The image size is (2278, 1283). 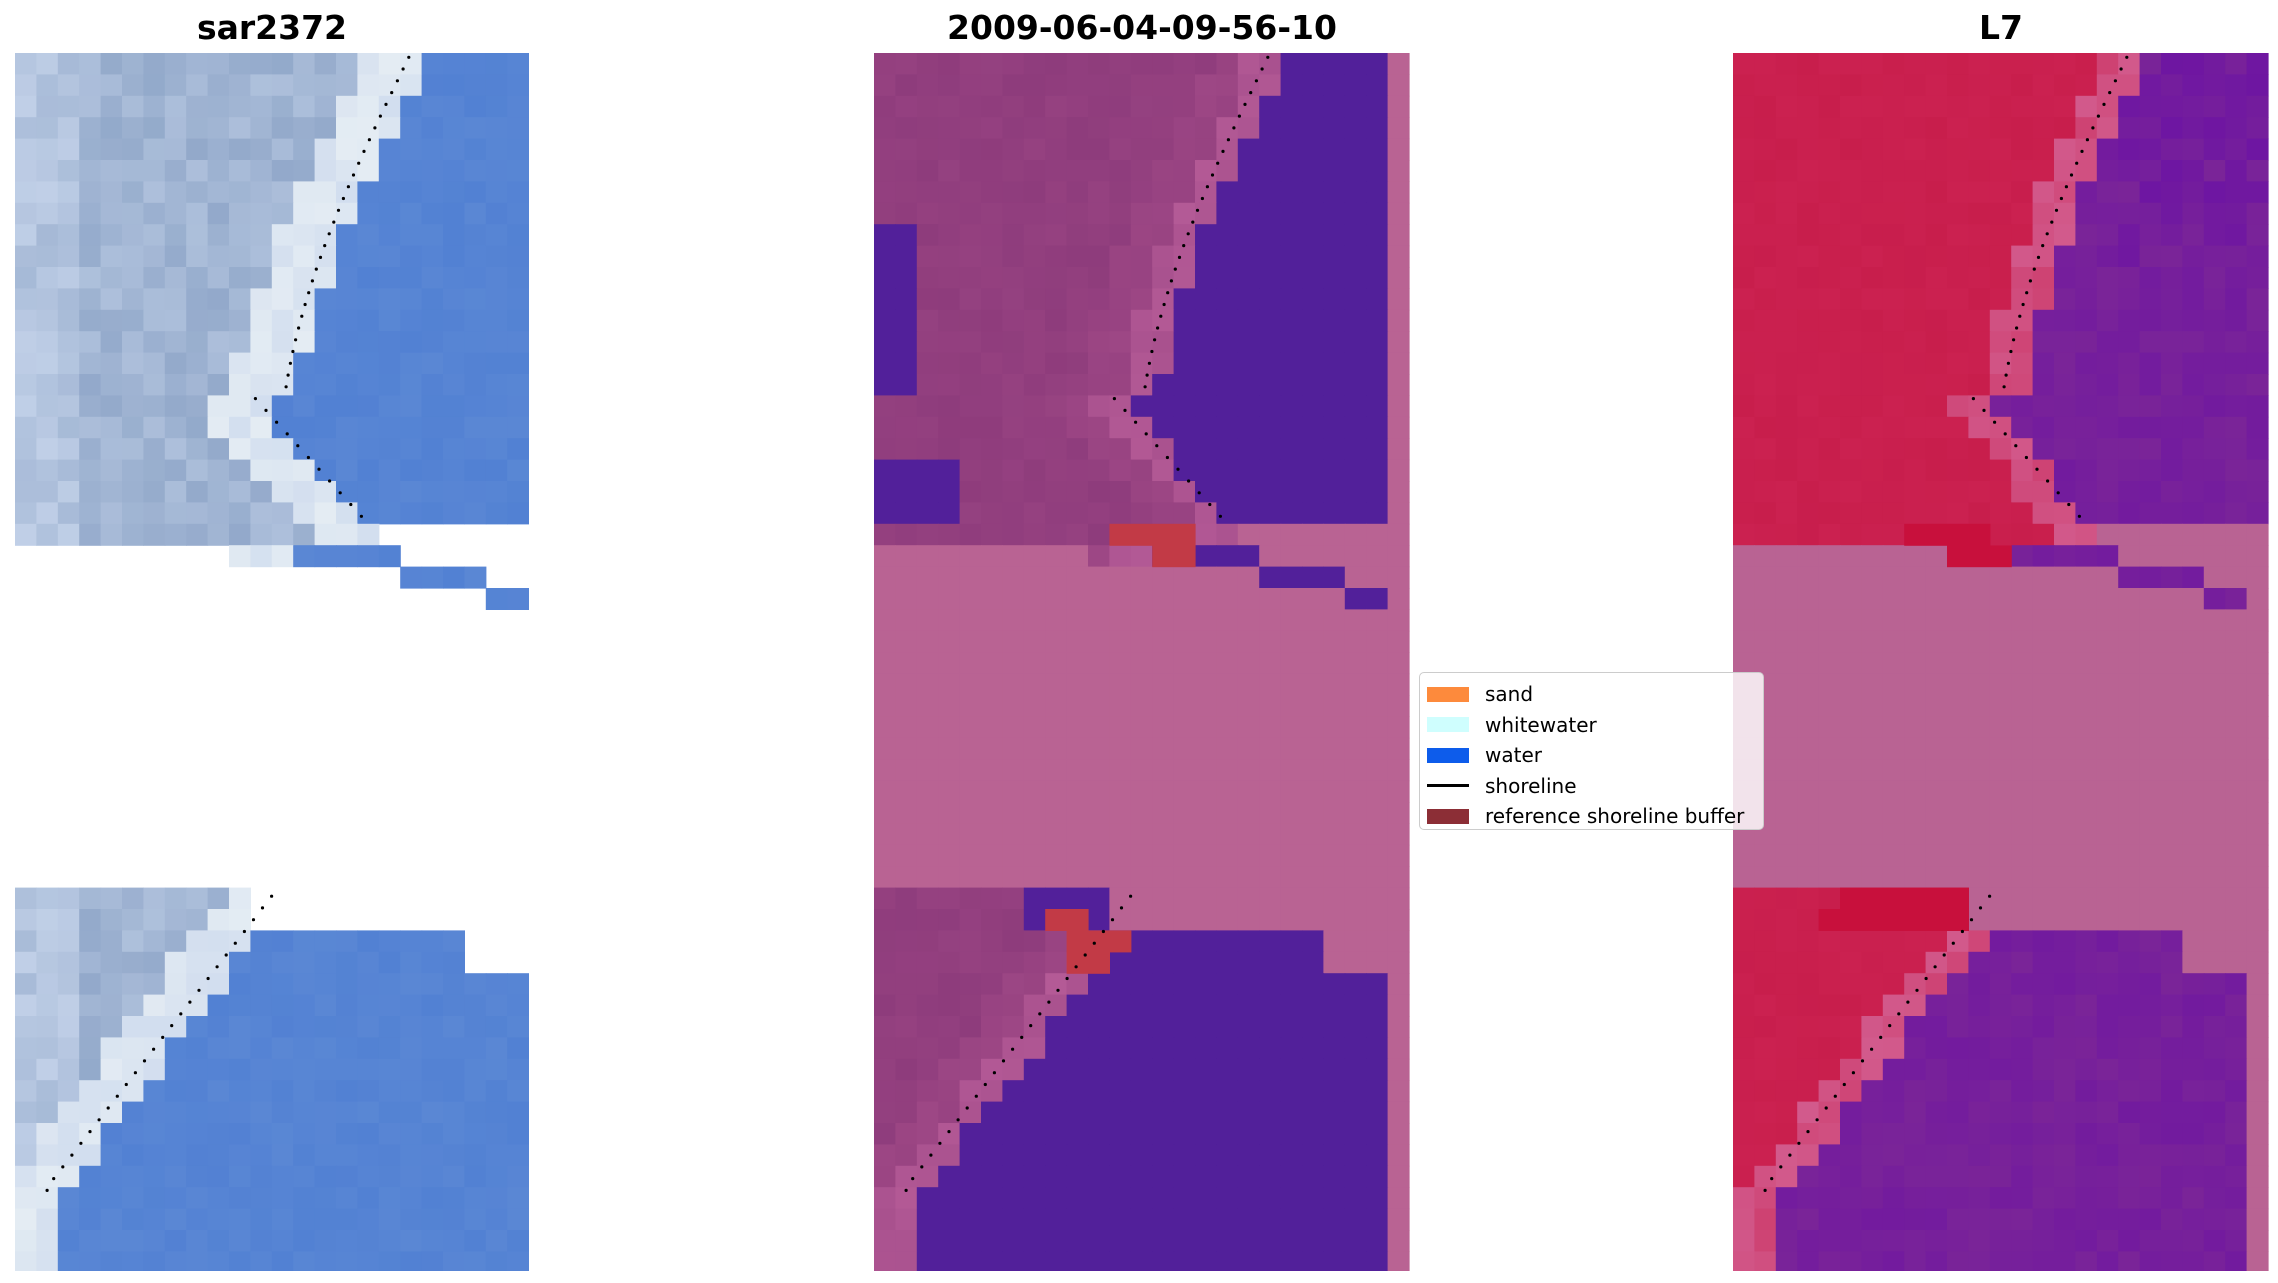 I want to click on legend-label: shoreline, so click(x=1531, y=785).